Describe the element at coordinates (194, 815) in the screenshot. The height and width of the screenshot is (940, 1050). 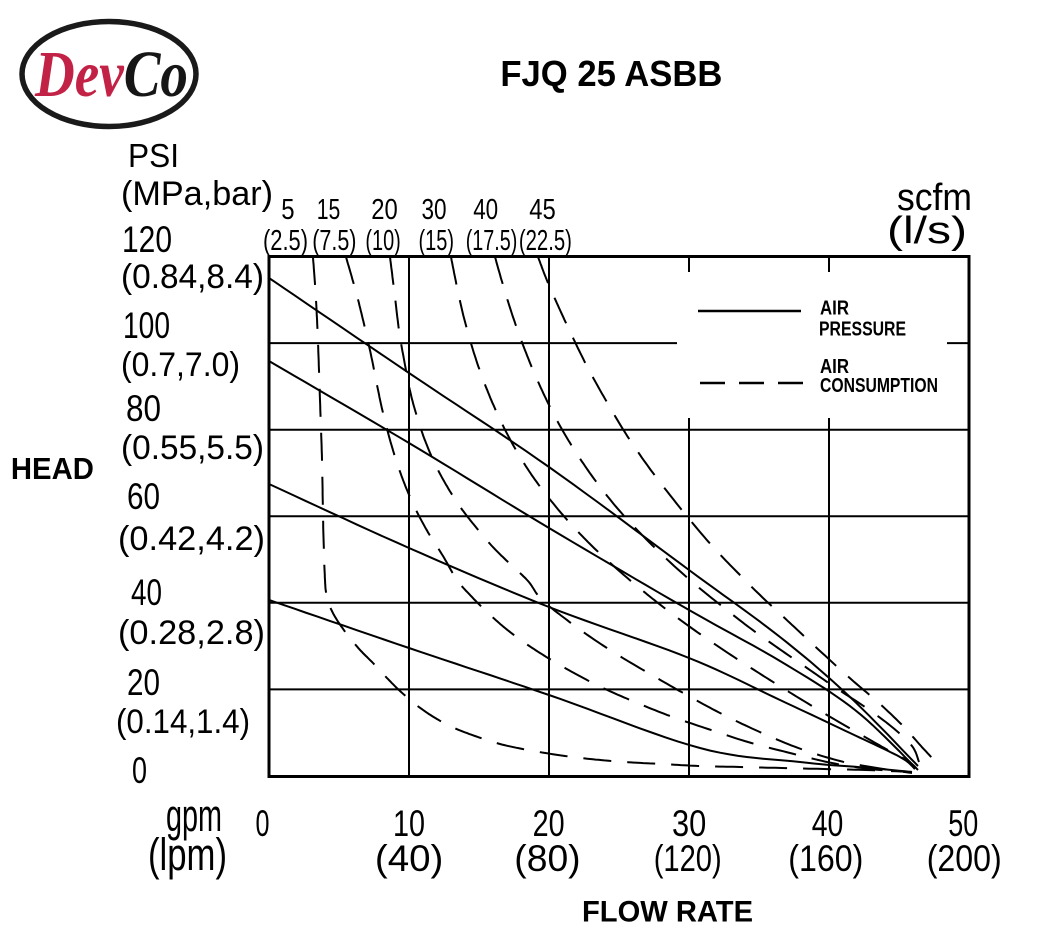
I see `svg-text: gpm` at that location.